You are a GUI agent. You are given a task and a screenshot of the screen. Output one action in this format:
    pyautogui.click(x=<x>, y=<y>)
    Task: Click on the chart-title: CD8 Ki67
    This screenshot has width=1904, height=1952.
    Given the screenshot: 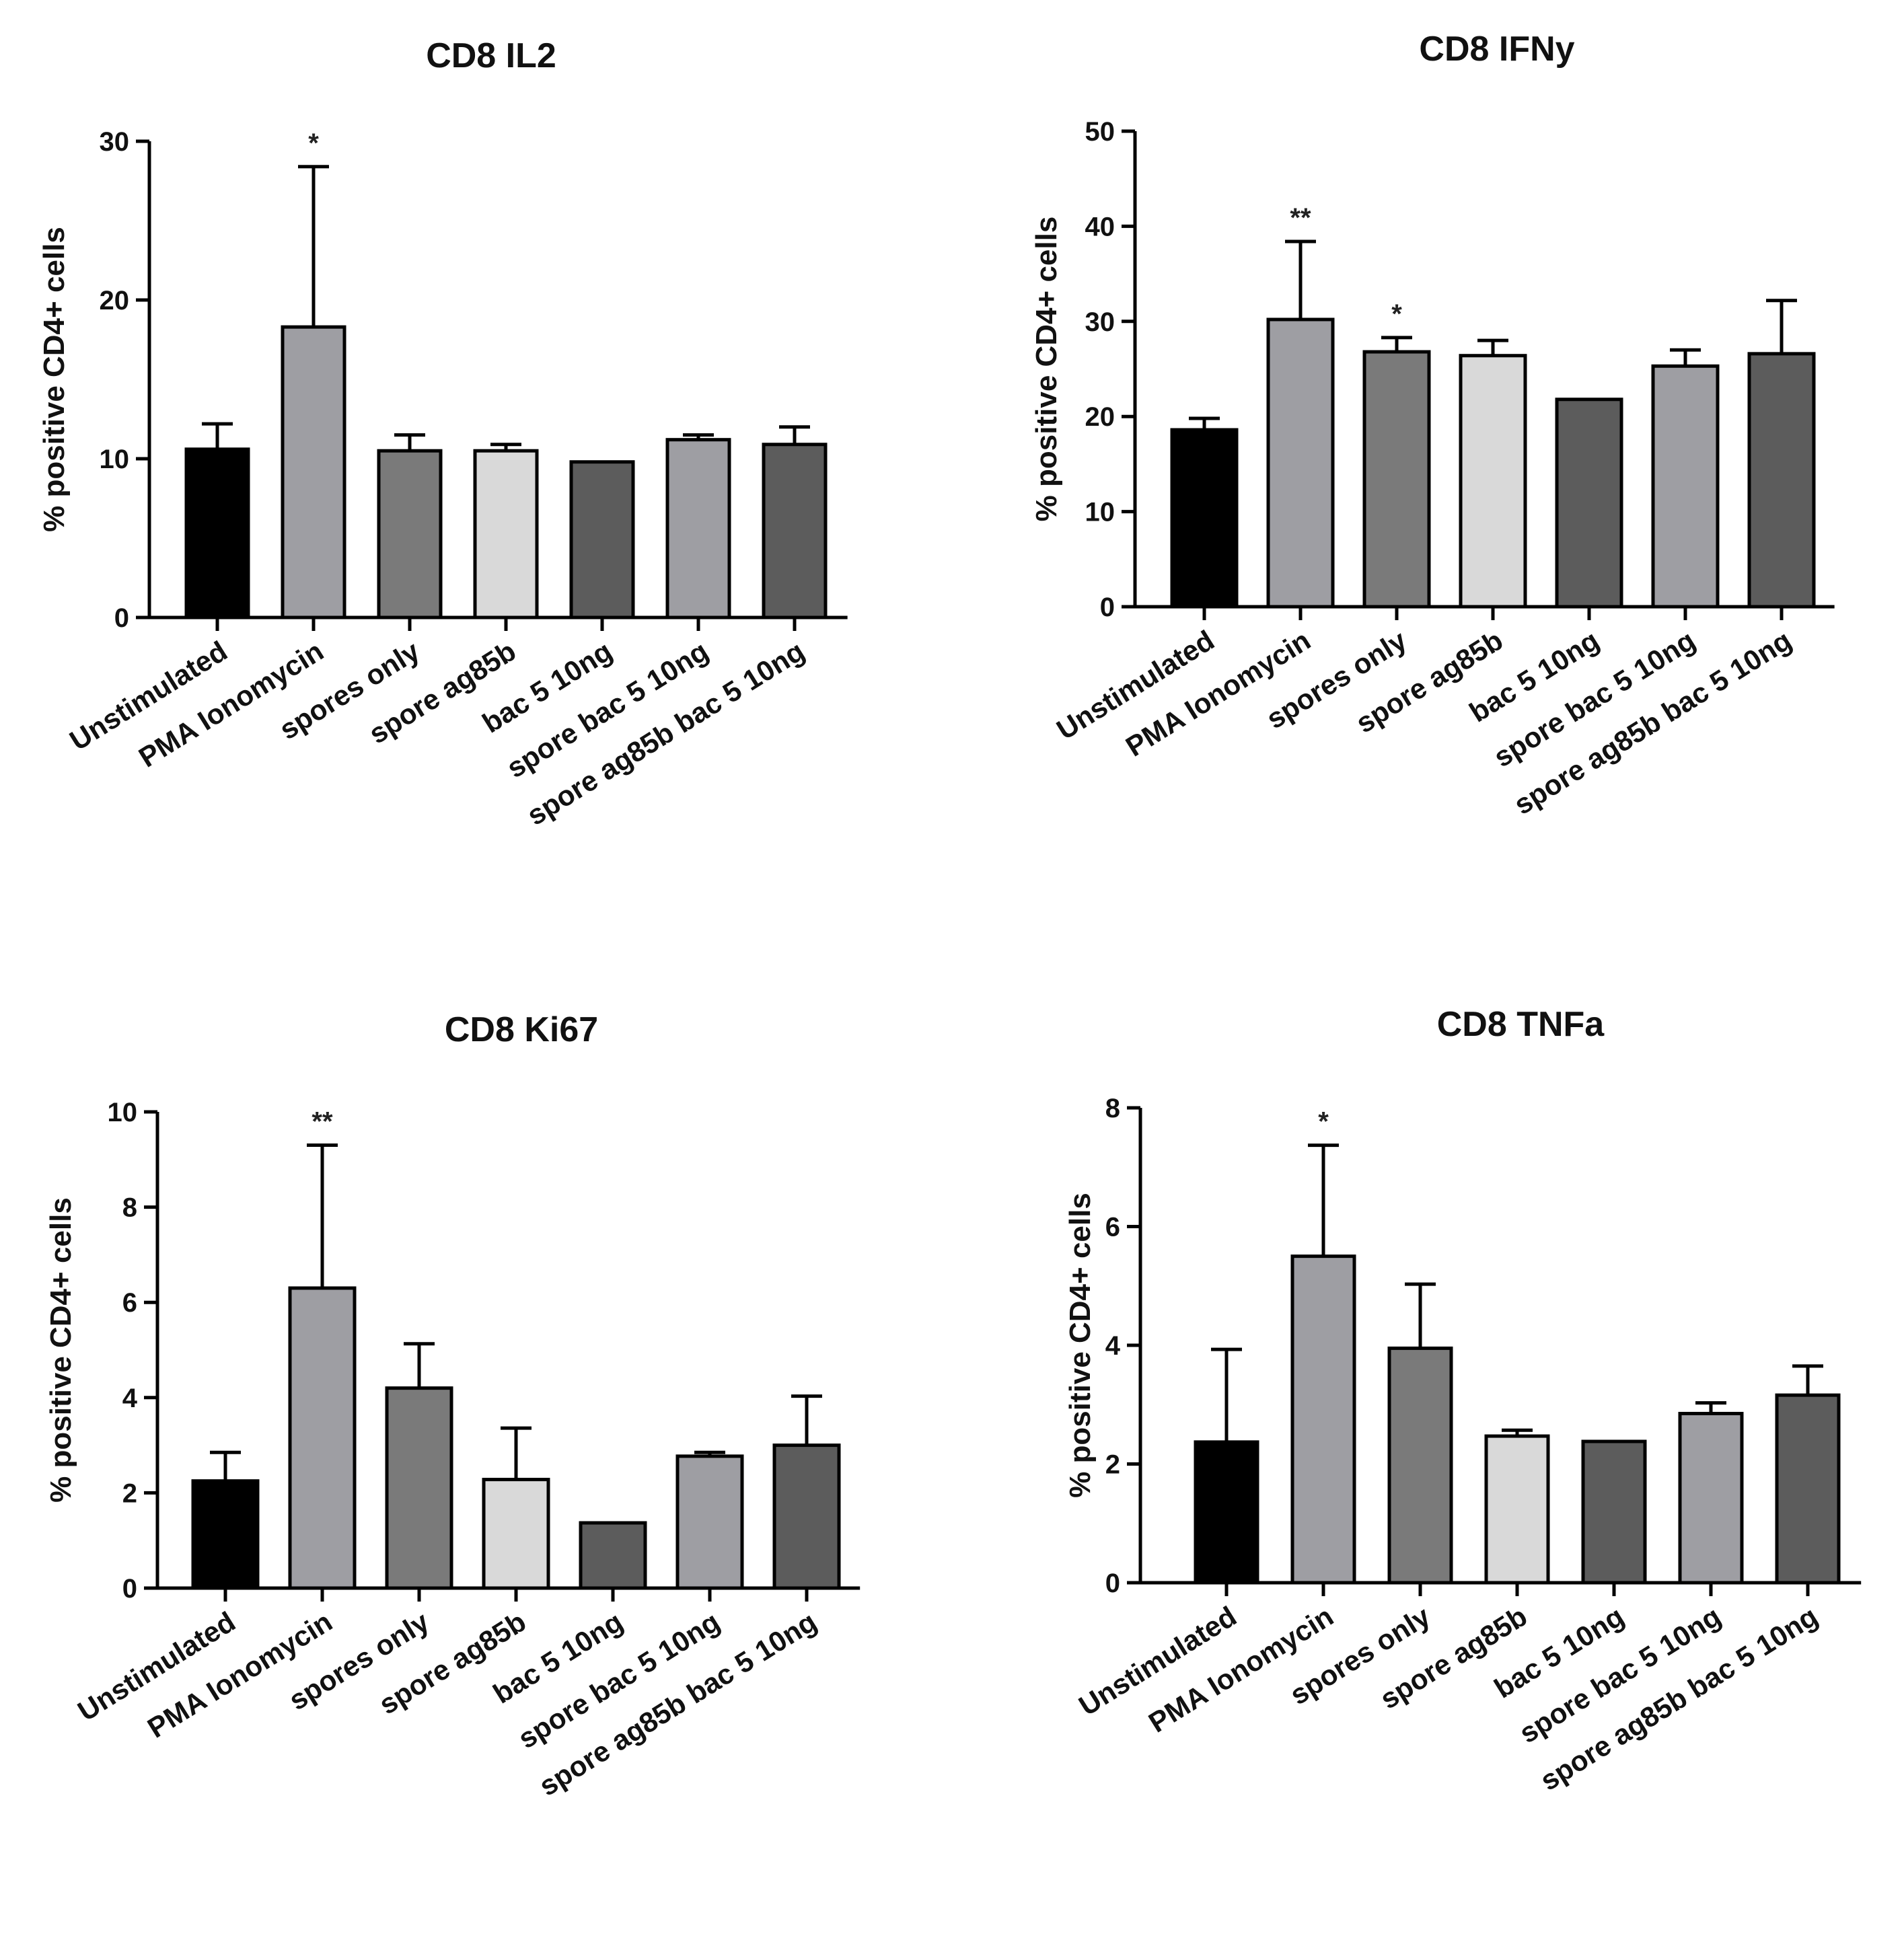 What is the action you would take?
    pyautogui.click(x=522, y=1029)
    